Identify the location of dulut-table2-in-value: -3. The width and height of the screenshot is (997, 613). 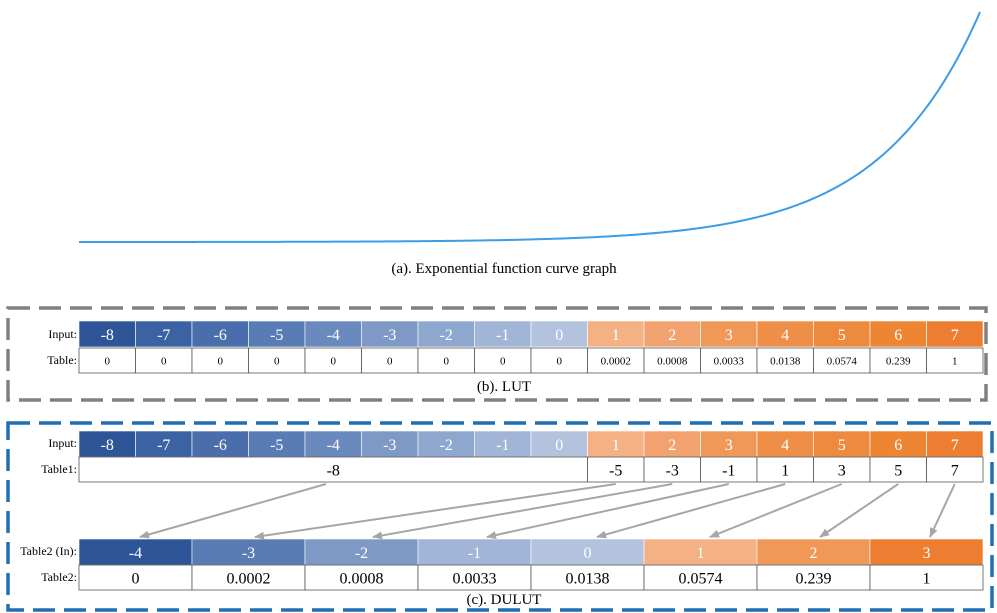
(248, 553).